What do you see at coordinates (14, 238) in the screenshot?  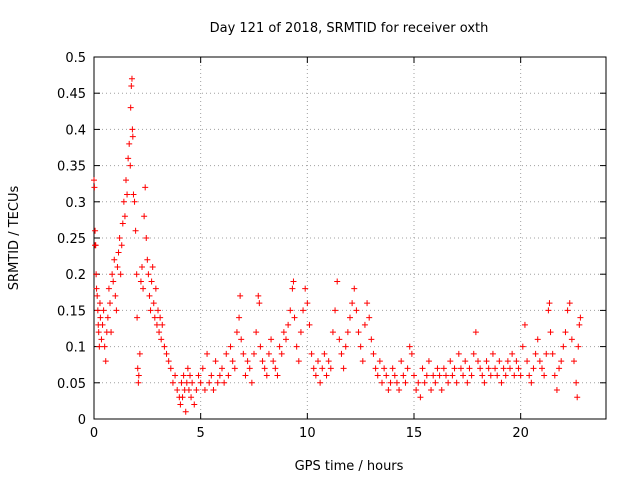 I see `y-axis-label: SRMTID / TECUs` at bounding box center [14, 238].